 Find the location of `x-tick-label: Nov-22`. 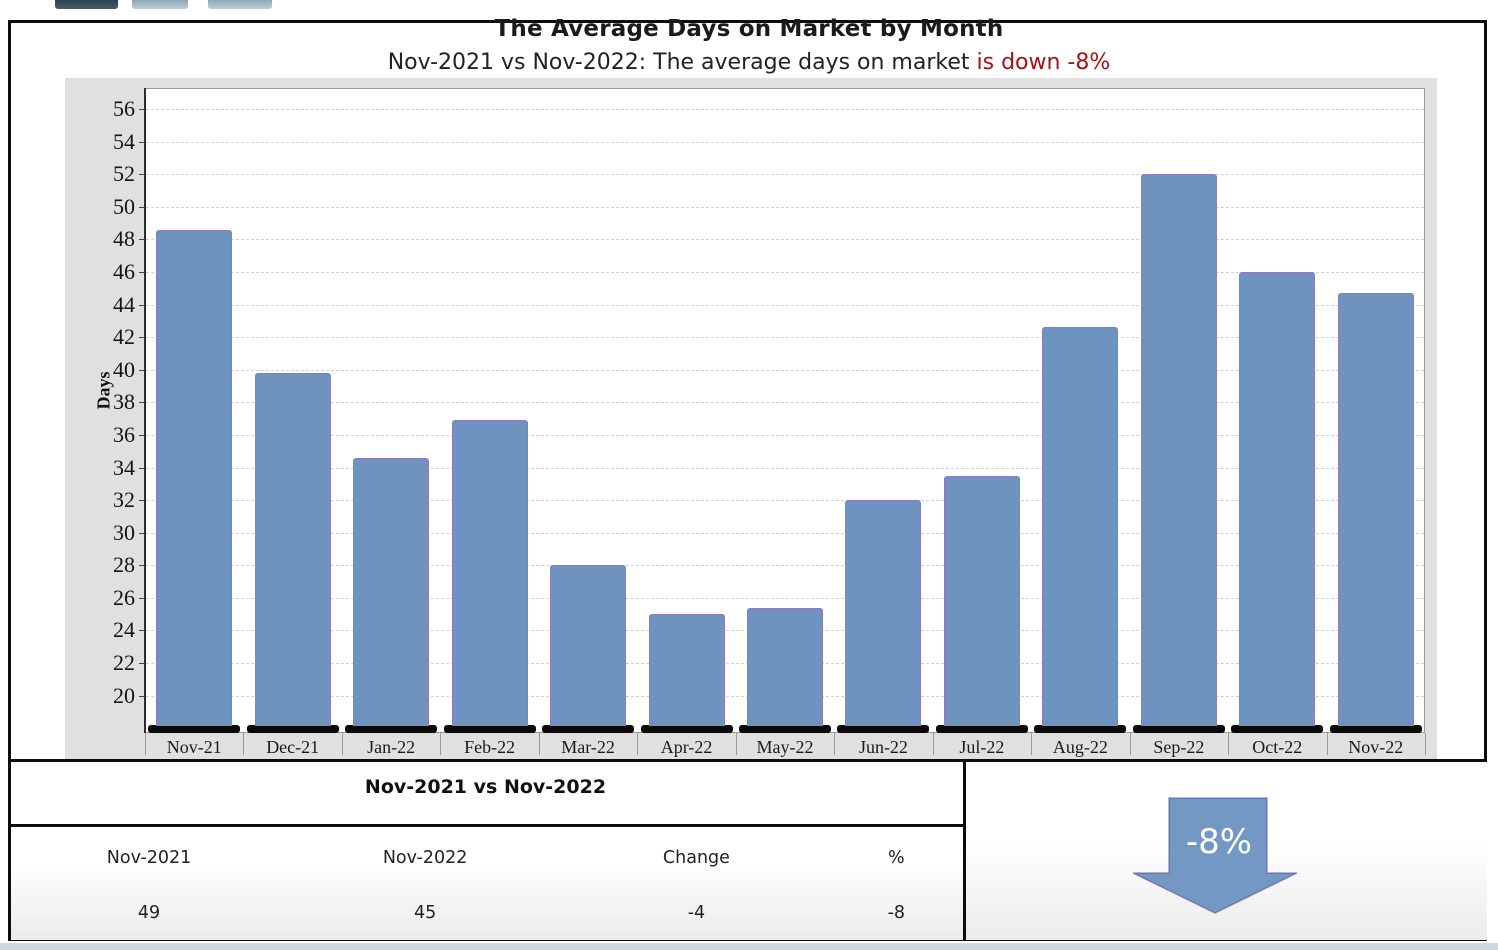

x-tick-label: Nov-22 is located at coordinates (1376, 747).